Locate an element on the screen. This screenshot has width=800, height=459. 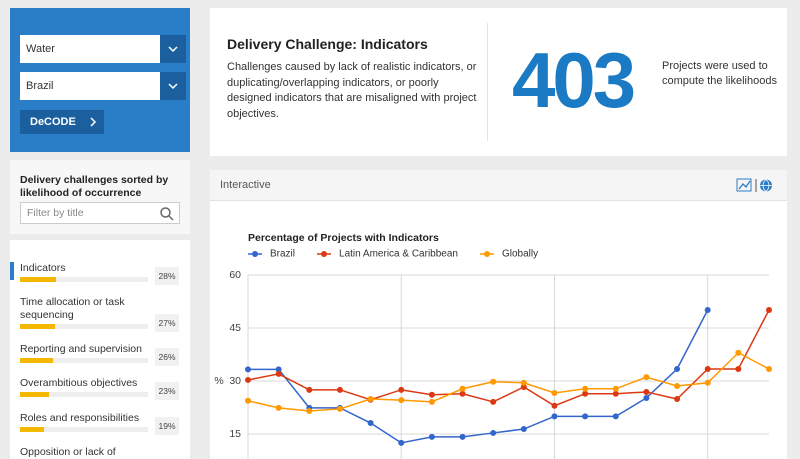
likelihood-value: 26% is located at coordinates (167, 357).